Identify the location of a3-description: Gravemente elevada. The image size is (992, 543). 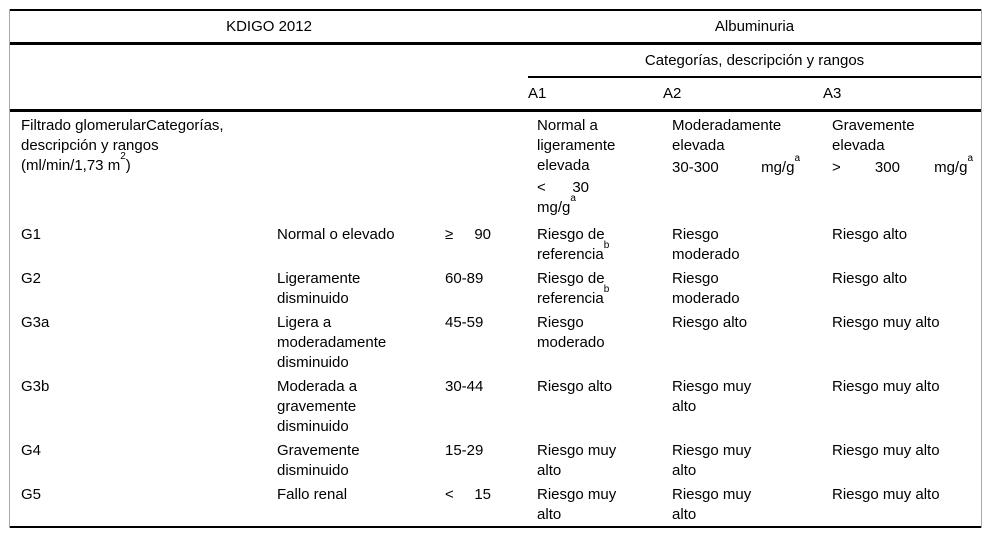
(873, 135).